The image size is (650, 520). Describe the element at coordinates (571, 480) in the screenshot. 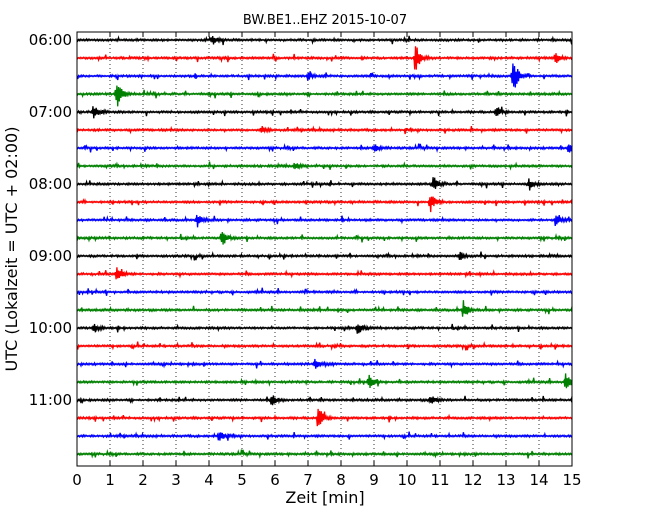

I see `x-tick-label: 15` at that location.